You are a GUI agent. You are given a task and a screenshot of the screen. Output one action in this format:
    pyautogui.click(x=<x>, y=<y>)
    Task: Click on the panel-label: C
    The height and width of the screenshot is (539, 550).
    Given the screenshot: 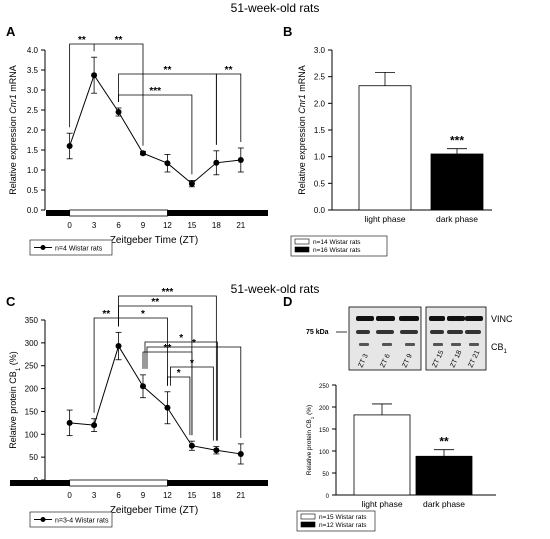 What is the action you would take?
    pyautogui.click(x=11, y=301)
    